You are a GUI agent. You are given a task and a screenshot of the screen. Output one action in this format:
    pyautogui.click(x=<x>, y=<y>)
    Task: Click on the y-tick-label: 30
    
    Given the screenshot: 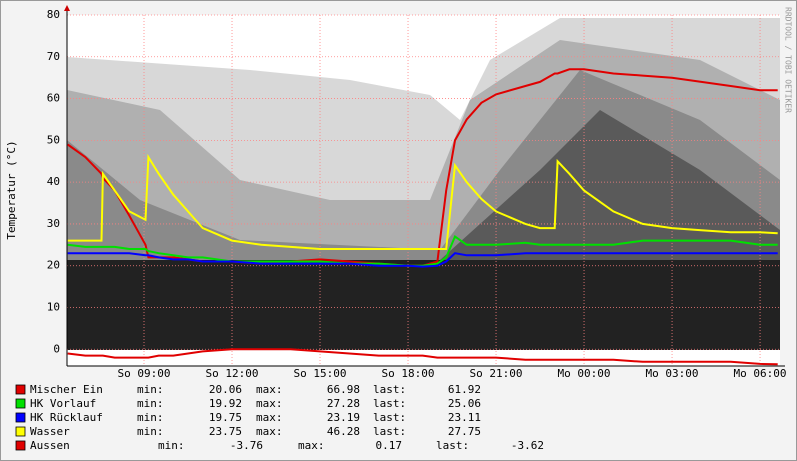 What is the action you would take?
    pyautogui.click(x=53, y=223)
    